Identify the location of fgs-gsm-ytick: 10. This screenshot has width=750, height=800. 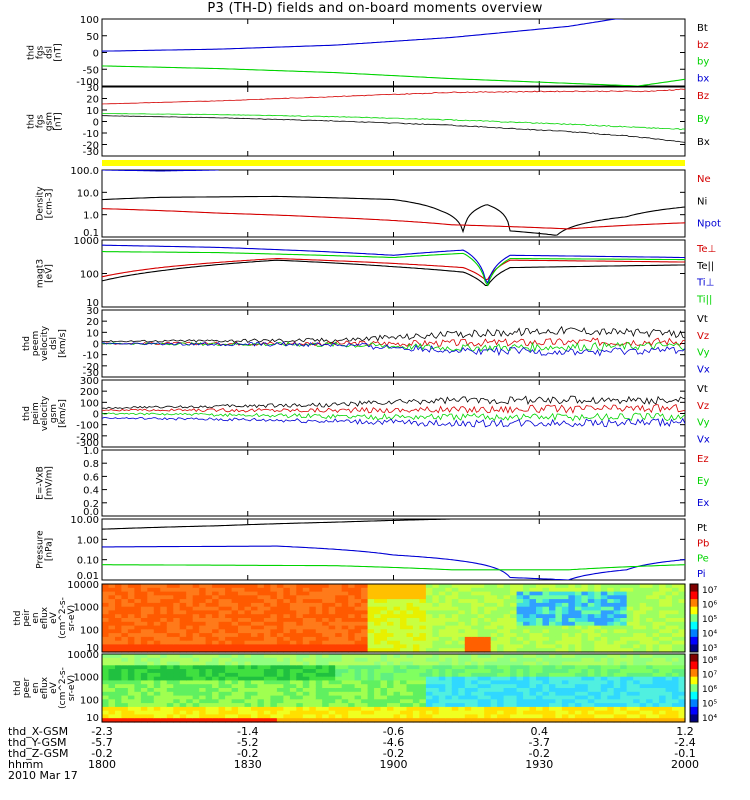
(92, 111).